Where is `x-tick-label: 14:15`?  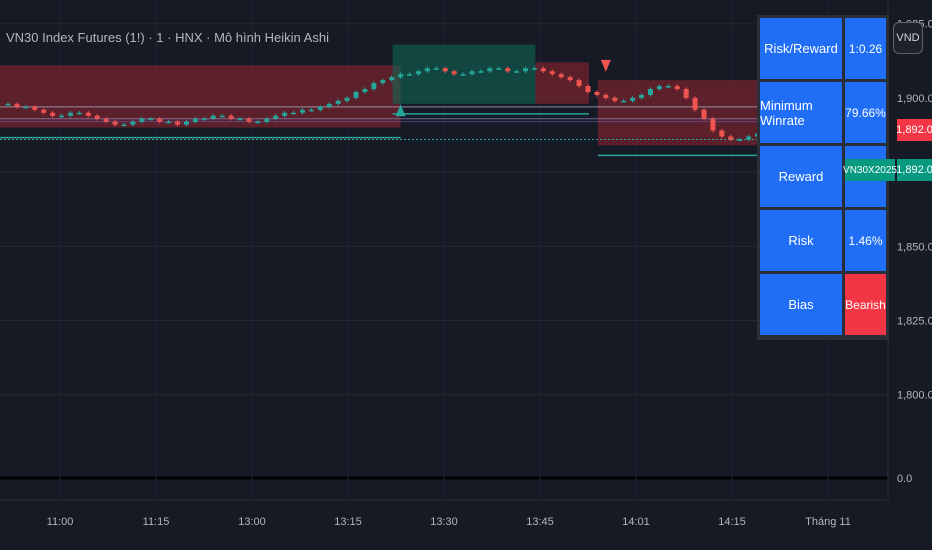
x-tick-label: 14:15 is located at coordinates (732, 522).